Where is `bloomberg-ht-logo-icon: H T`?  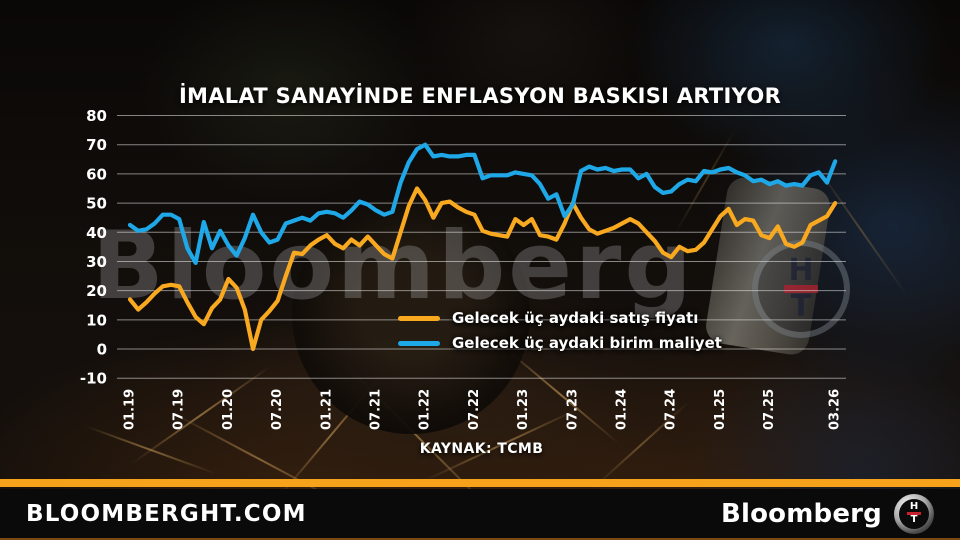 bloomberg-ht-logo-icon: H T is located at coordinates (914, 513).